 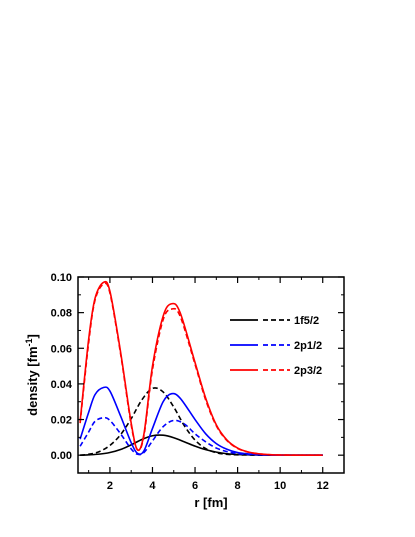 I want to click on y-axis-label-main: density [fm, so click(x=32, y=381).